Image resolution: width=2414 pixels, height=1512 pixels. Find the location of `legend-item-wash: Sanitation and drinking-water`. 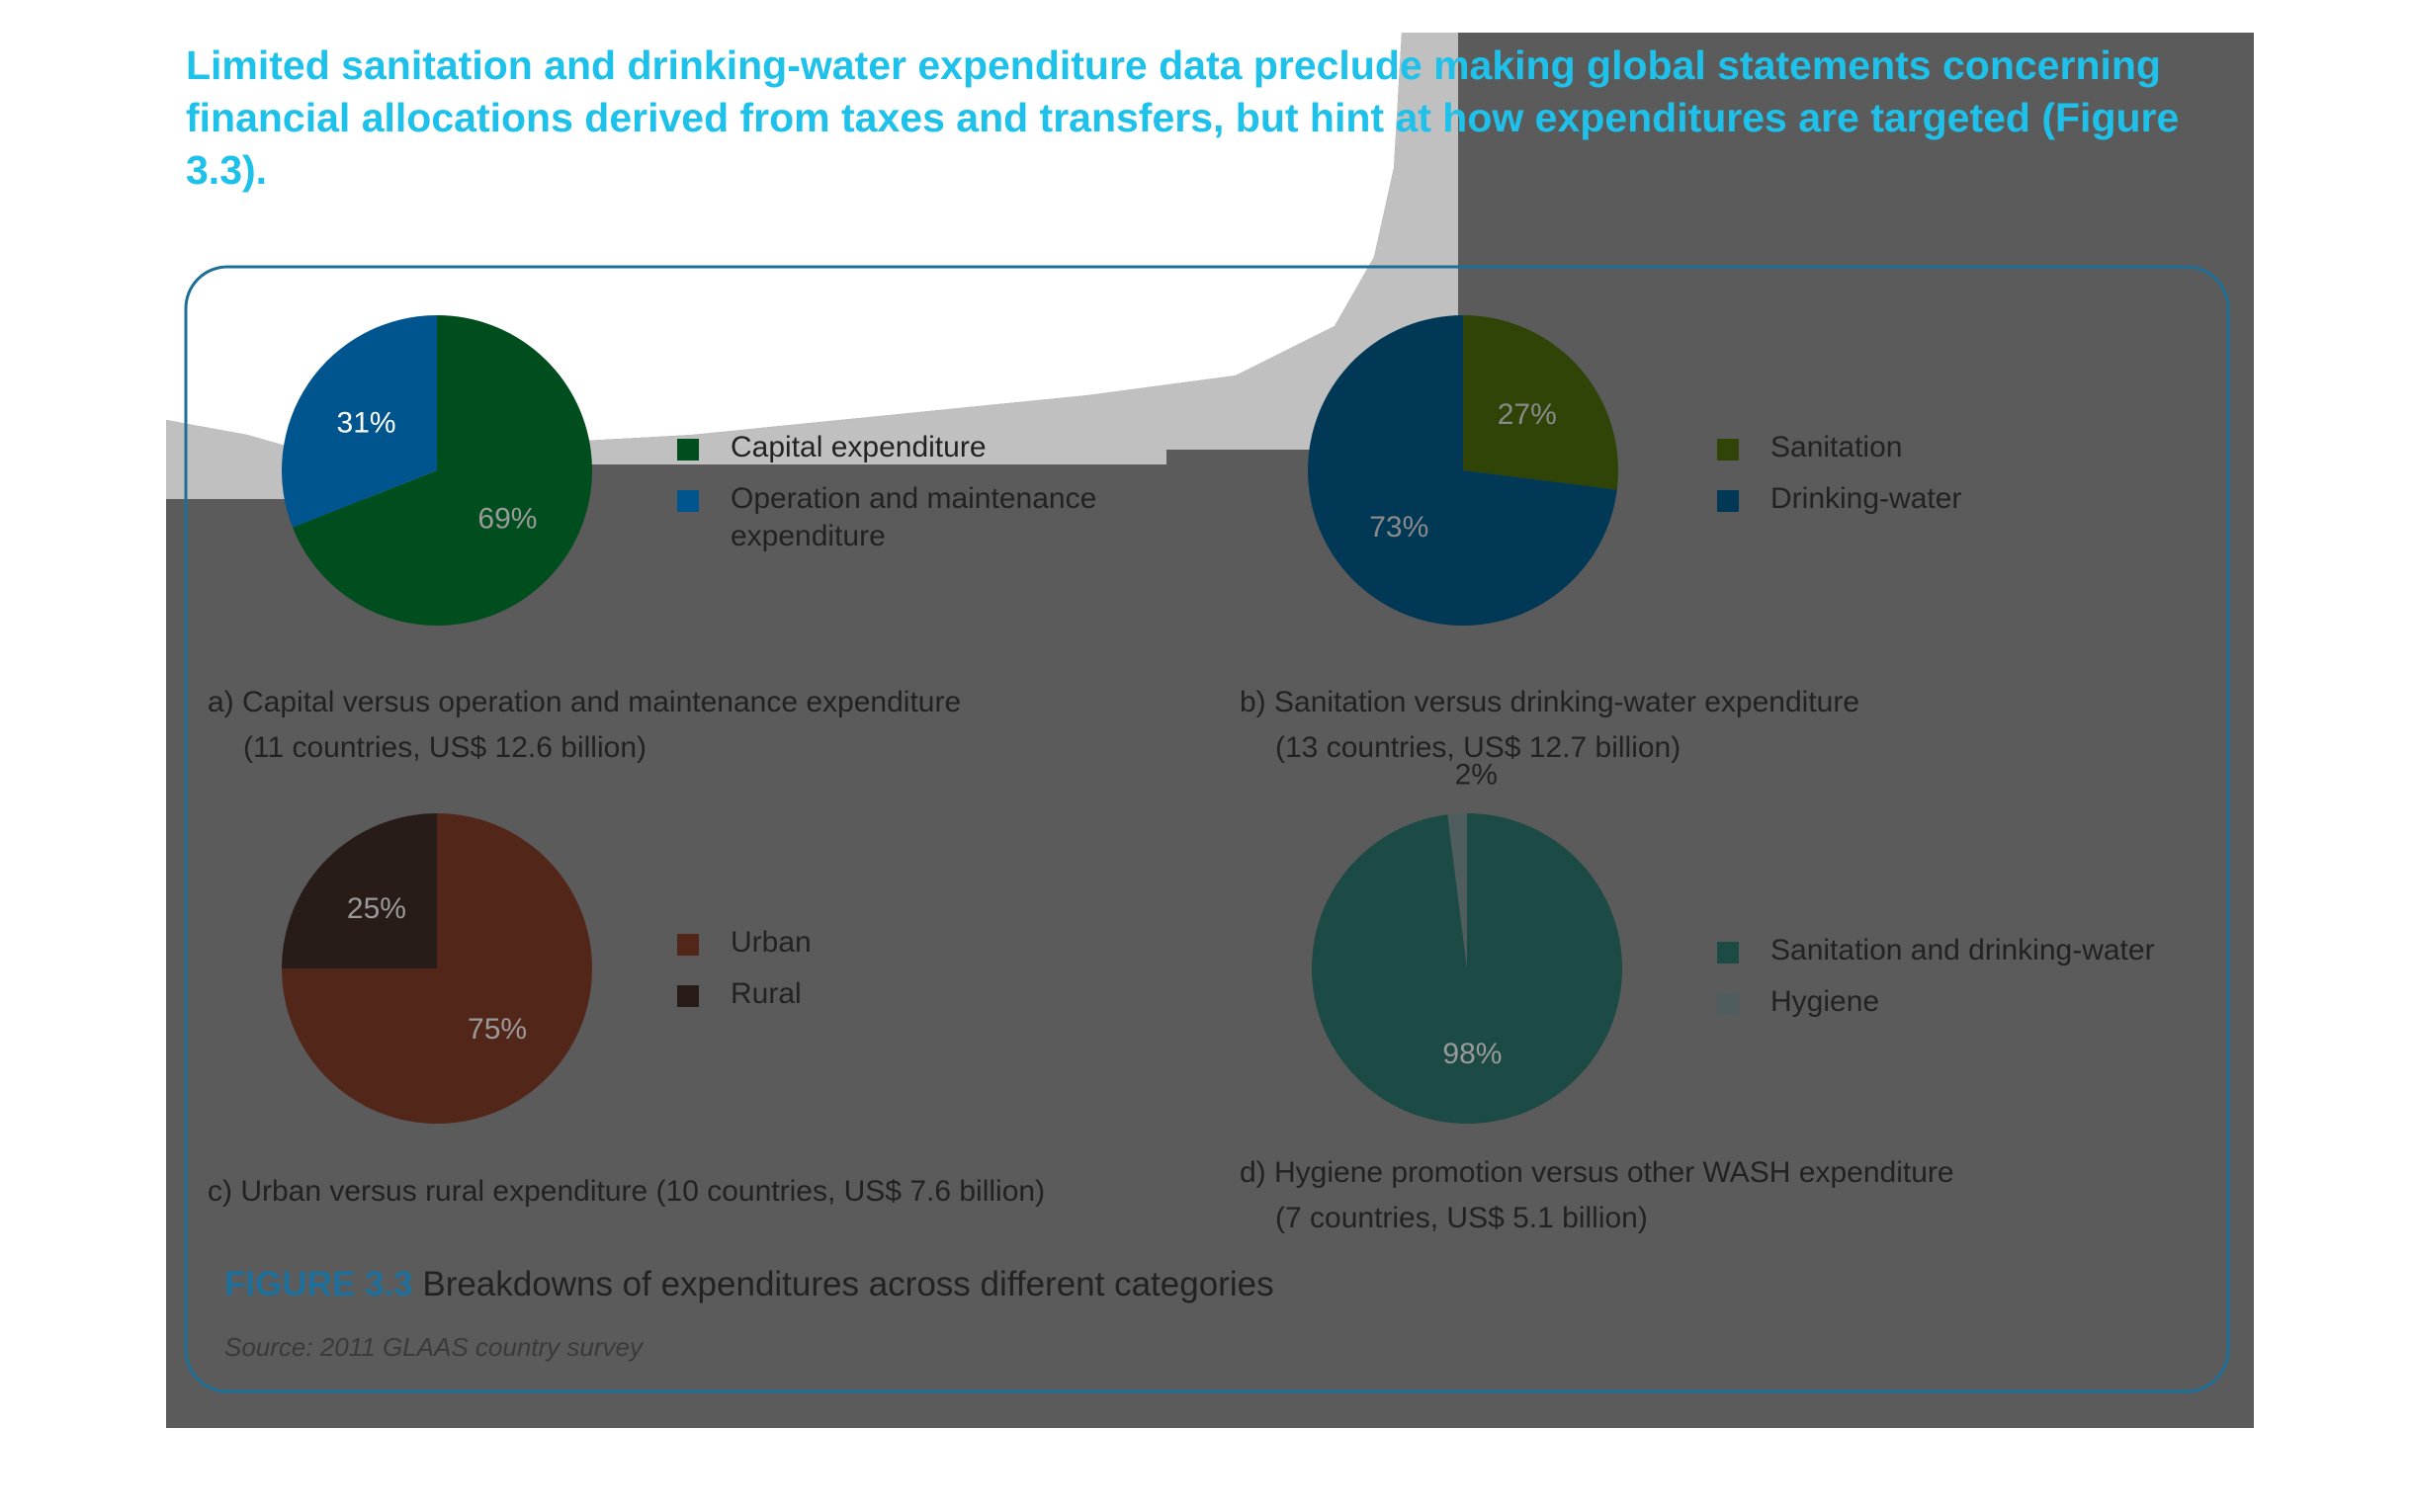

legend-item-wash: Sanitation and drinking-water is located at coordinates (1936, 950).